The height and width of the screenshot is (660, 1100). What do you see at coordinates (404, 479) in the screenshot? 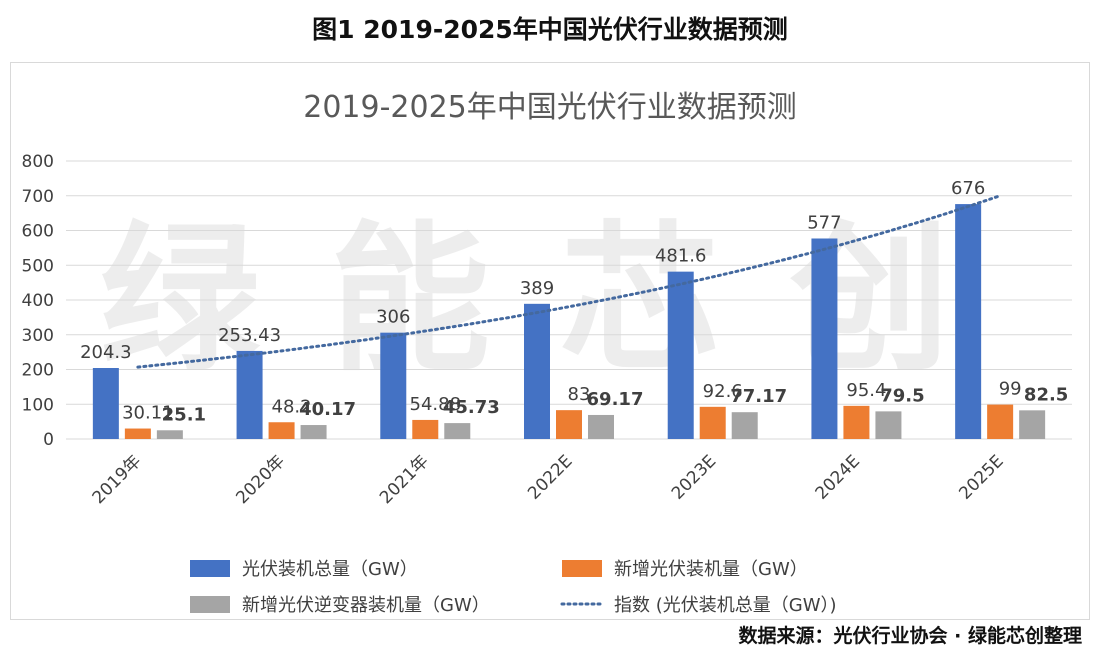
I see `x-tick-label: 2021年` at bounding box center [404, 479].